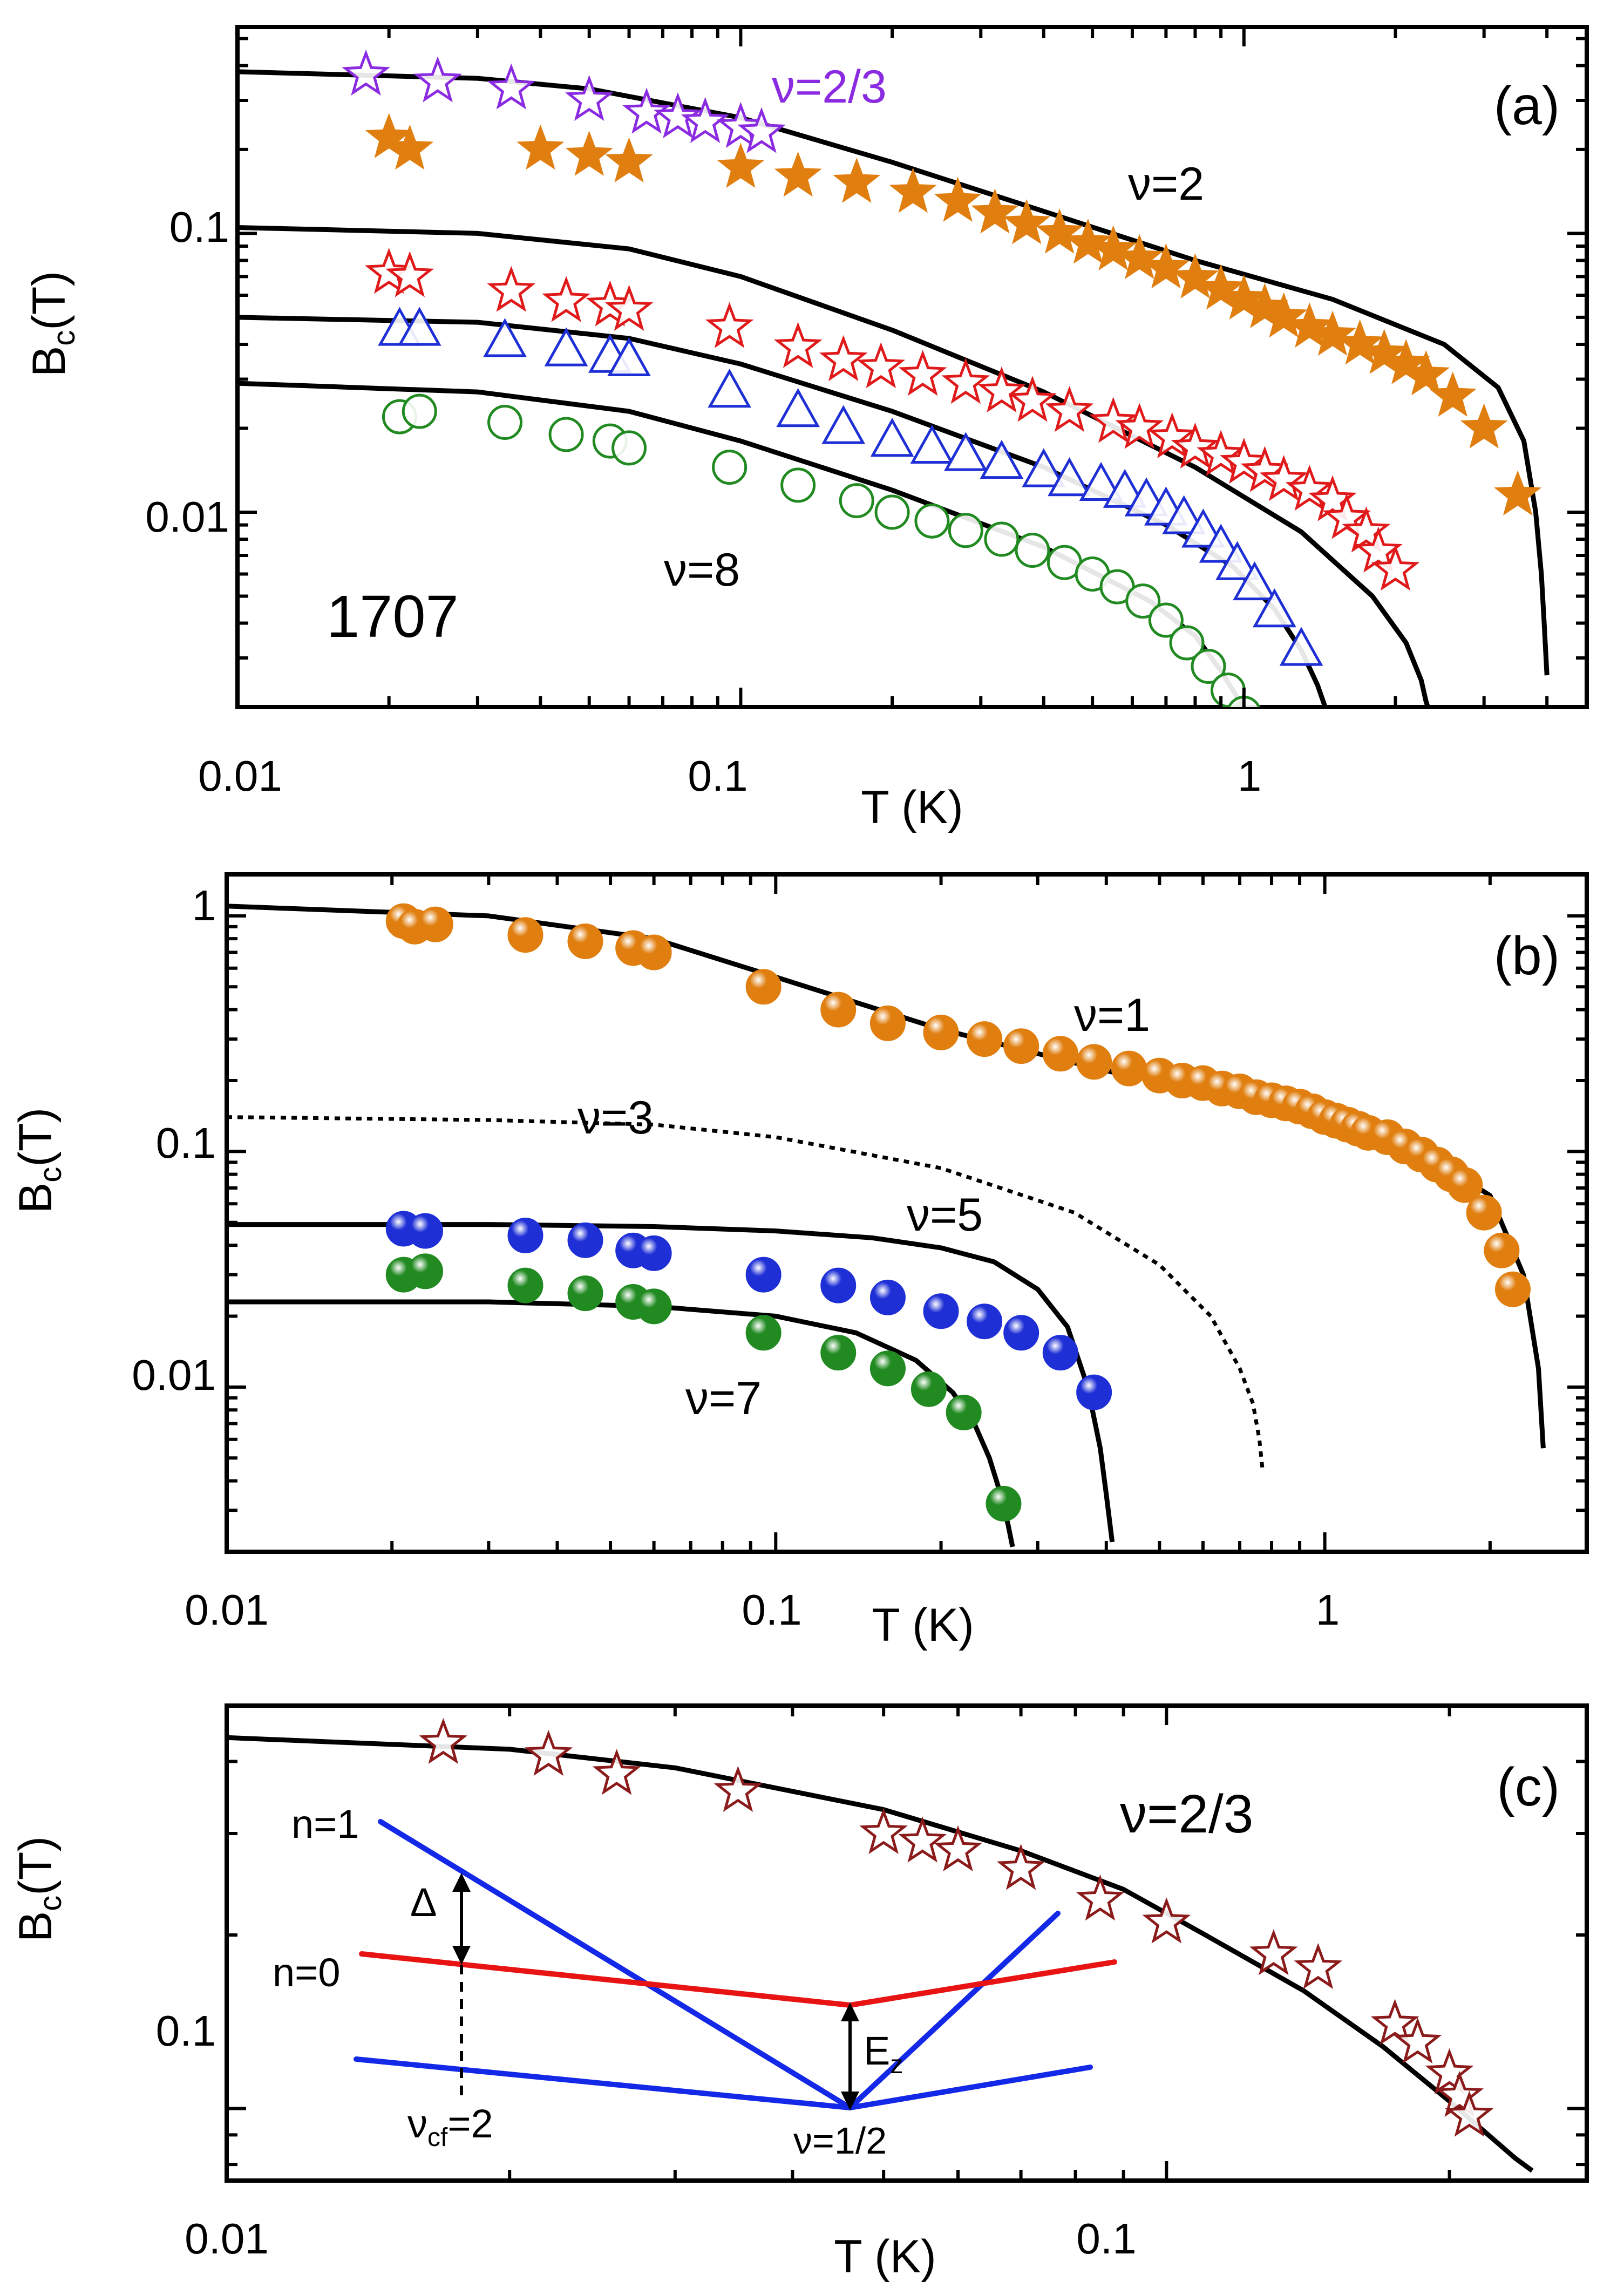 The width and height of the screenshot is (1624, 2295). What do you see at coordinates (840, 2141) in the screenshot?
I see `inset-label-nu-half: ν=1/2` at bounding box center [840, 2141].